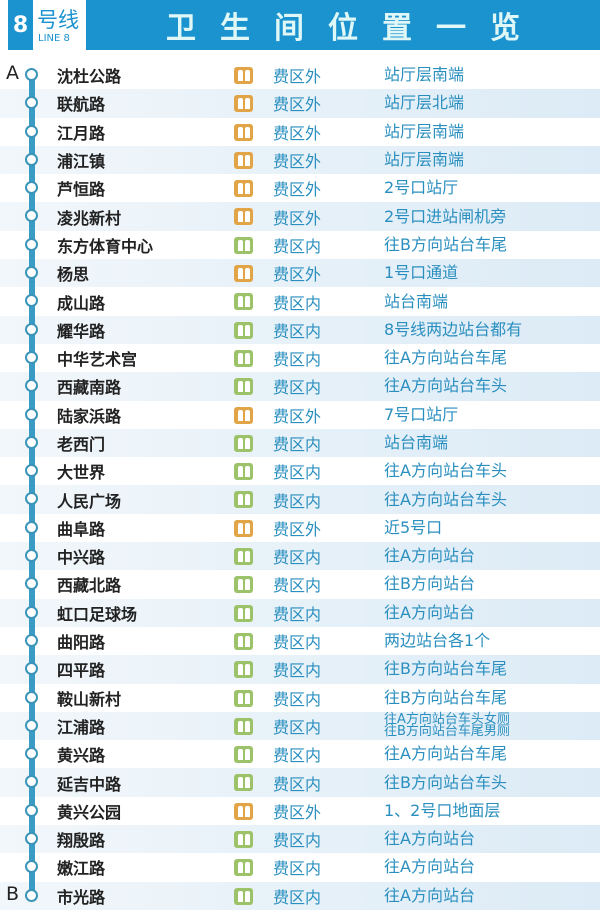  Describe the element at coordinates (447, 719) in the screenshot. I see `location-line-1: 往A方向站台车头女厕` at that location.